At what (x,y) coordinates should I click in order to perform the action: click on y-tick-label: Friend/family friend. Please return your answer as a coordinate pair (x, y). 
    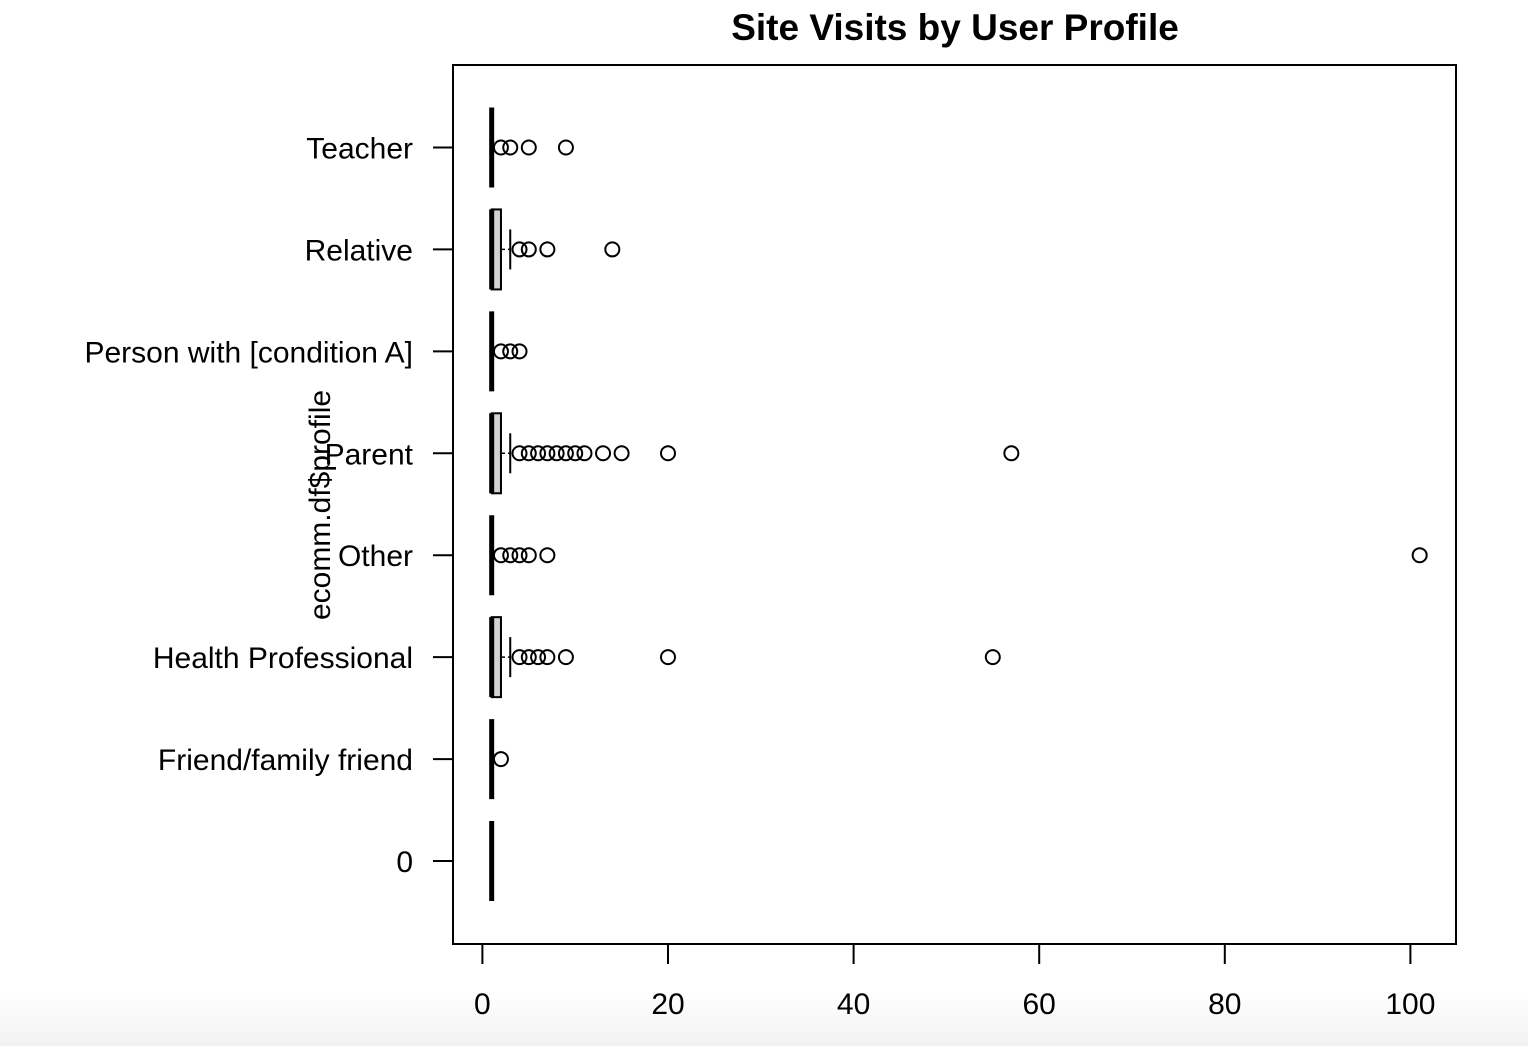
    Looking at the image, I should click on (285, 760).